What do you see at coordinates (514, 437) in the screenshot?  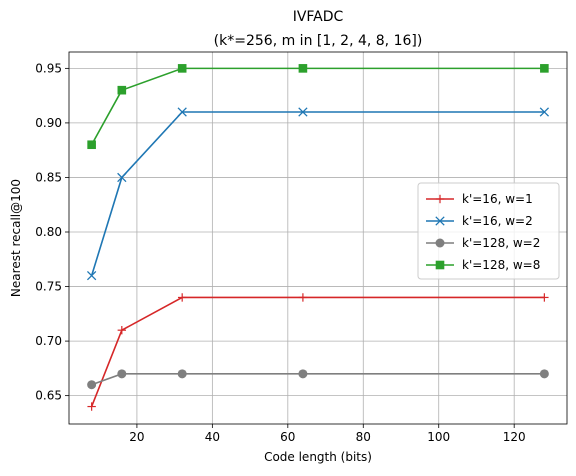 I see `x-tick-label: 120` at bounding box center [514, 437].